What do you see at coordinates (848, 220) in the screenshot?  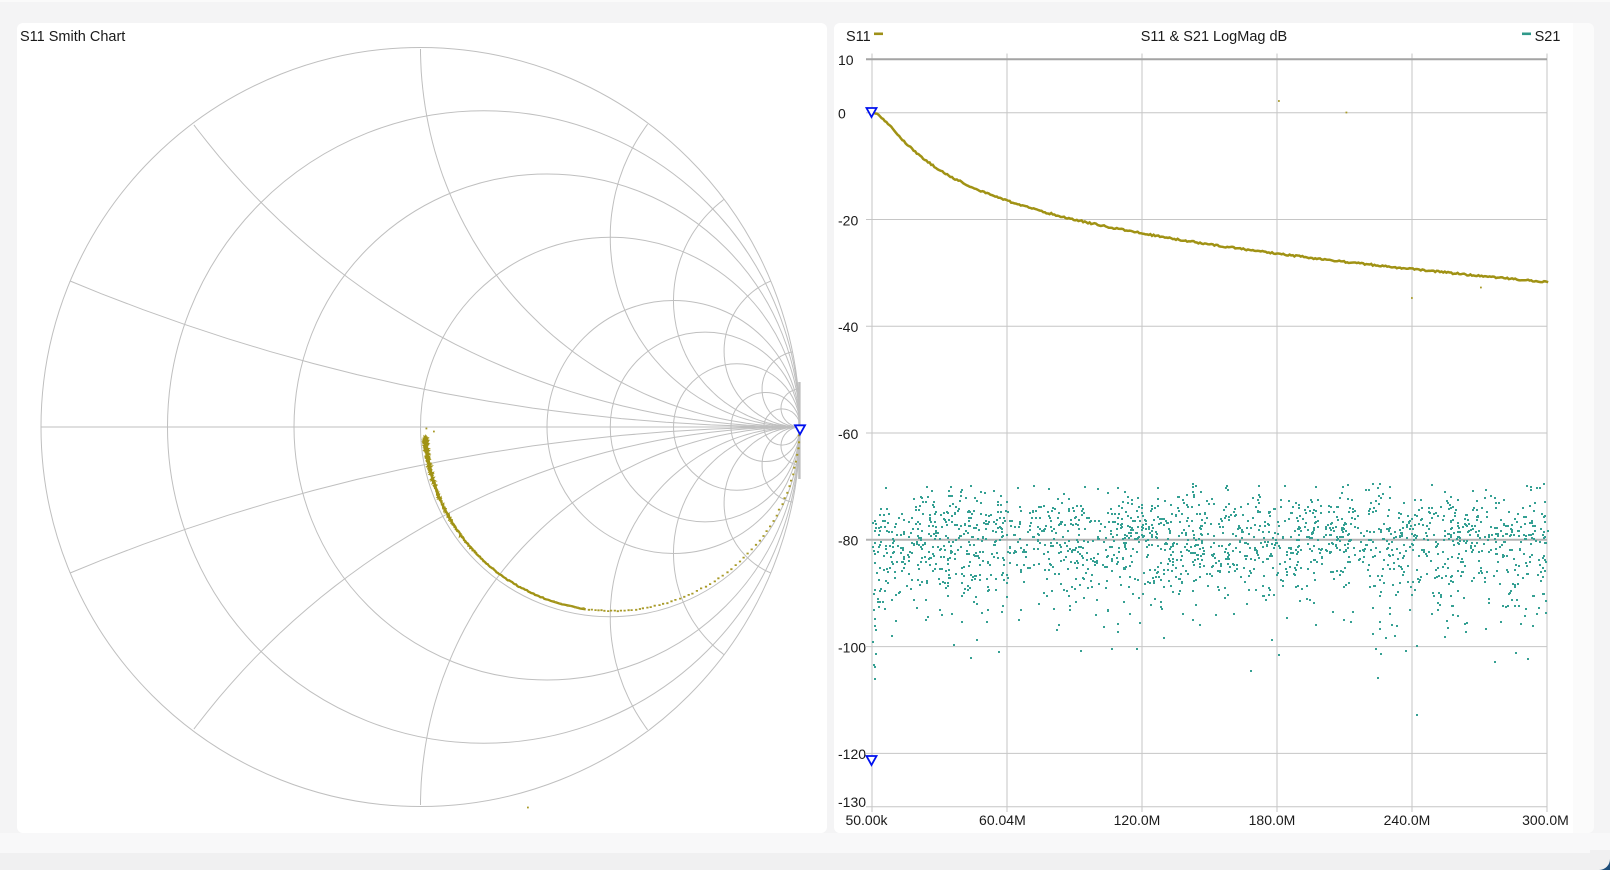 I see `svg-text: -20` at bounding box center [848, 220].